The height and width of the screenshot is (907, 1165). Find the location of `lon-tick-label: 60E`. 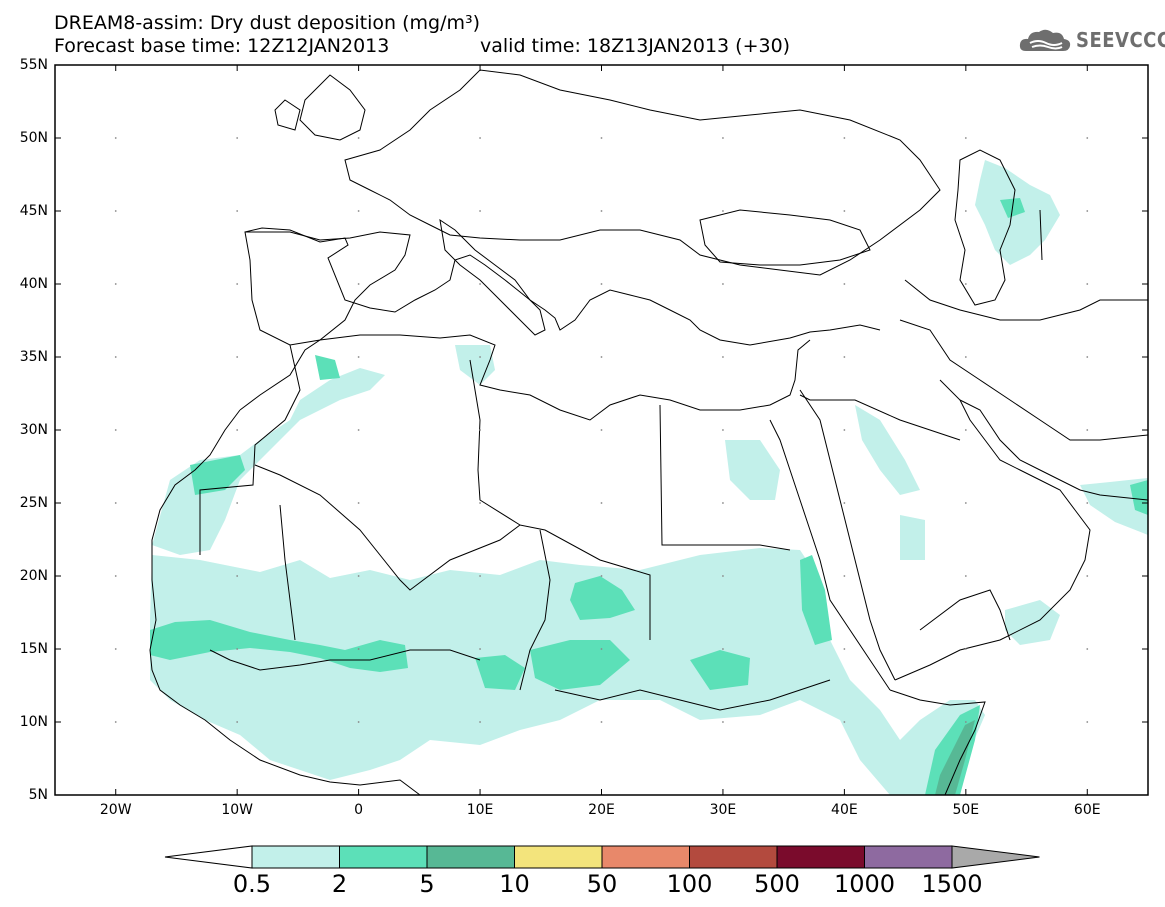

lon-tick-label: 60E is located at coordinates (1087, 810).